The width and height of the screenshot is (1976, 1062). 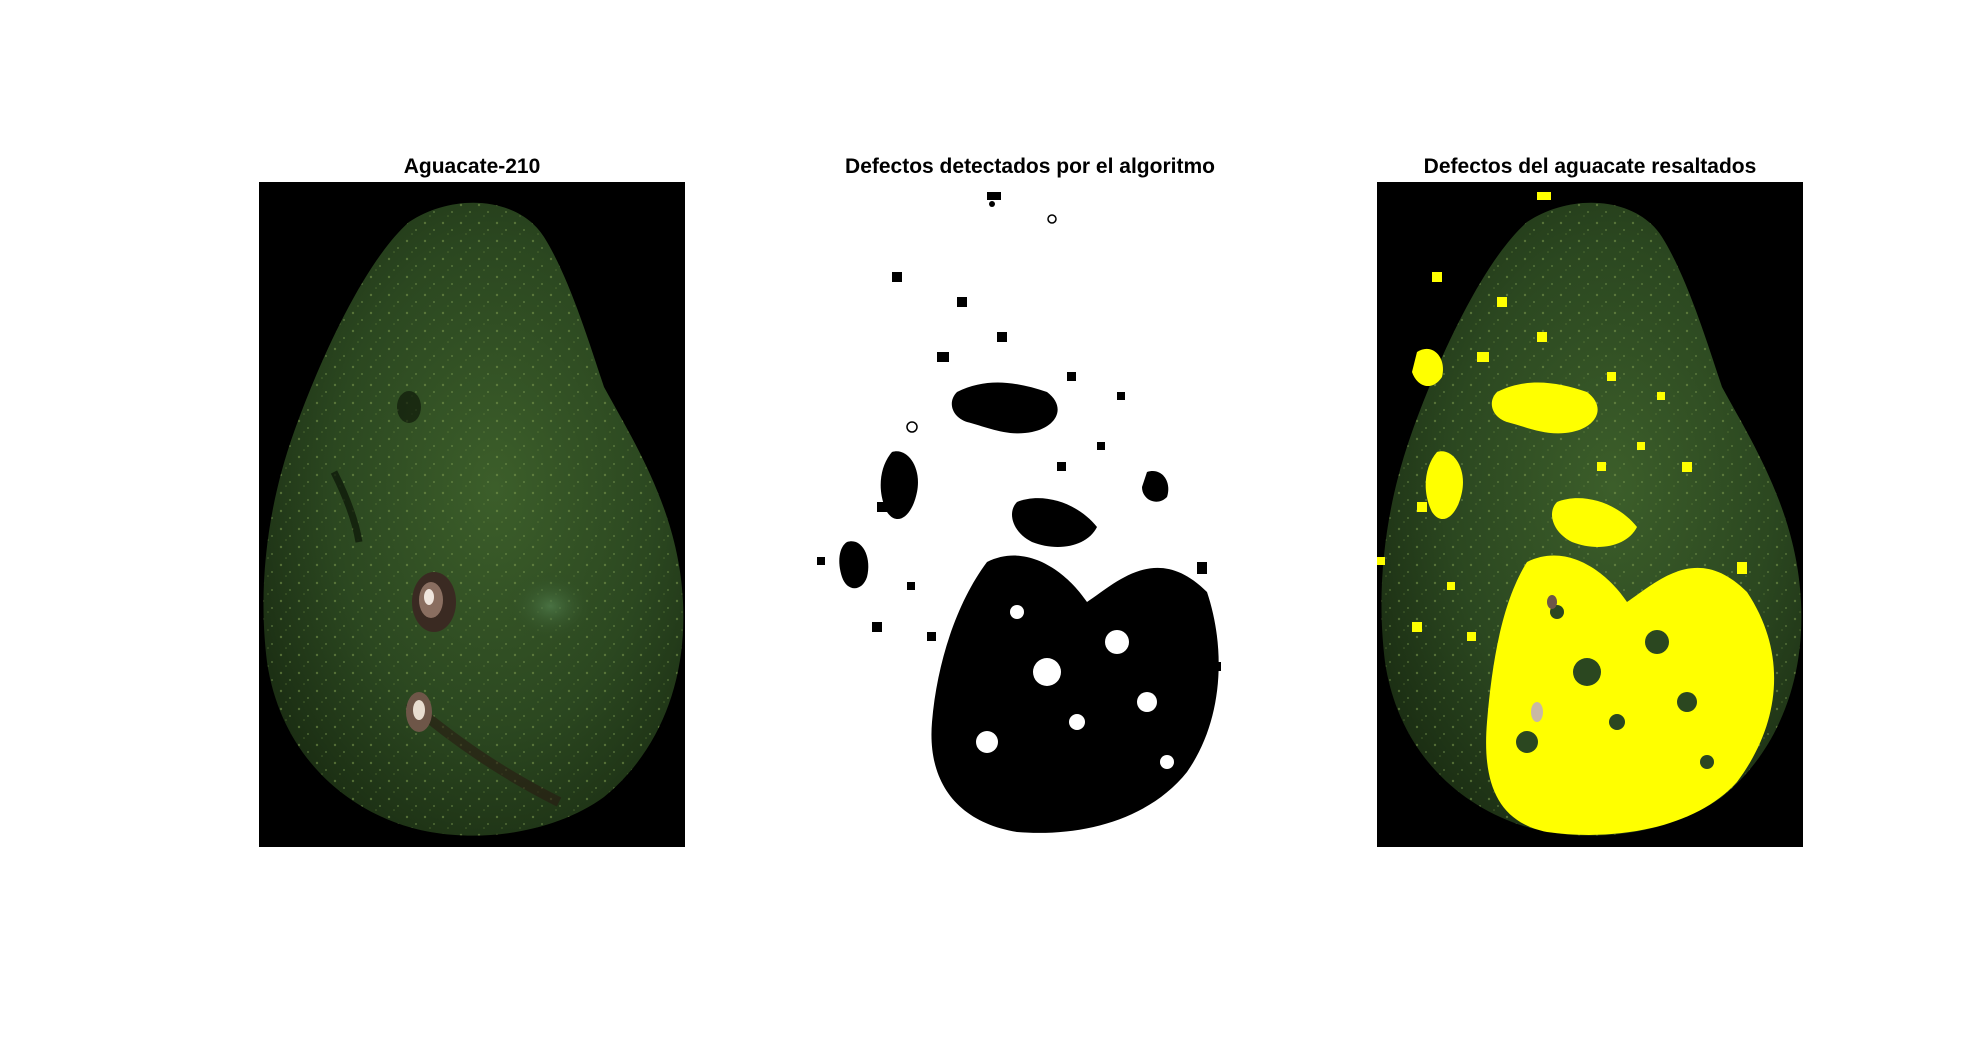 What do you see at coordinates (1590, 166) in the screenshot?
I see `panel-title-highlighted-defects: Defectos del aguacate resaltados` at bounding box center [1590, 166].